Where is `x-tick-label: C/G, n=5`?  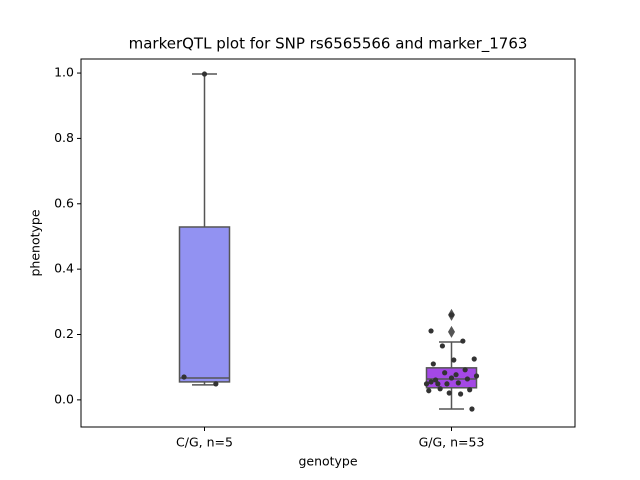 x-tick-label: C/G, n=5 is located at coordinates (204, 442).